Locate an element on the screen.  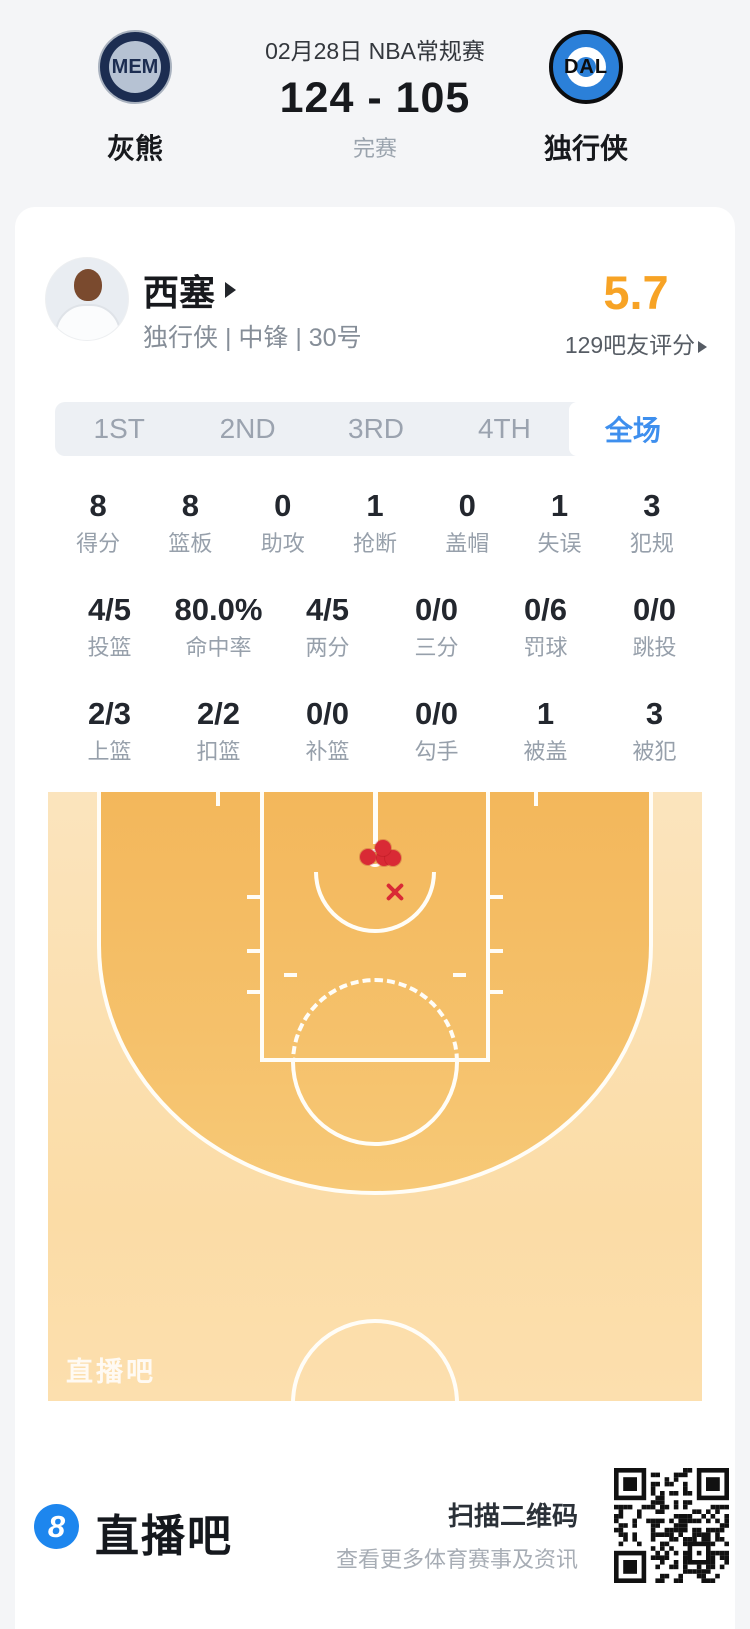
stat-篮板: 8 篮板 is located at coordinates (190, 522).